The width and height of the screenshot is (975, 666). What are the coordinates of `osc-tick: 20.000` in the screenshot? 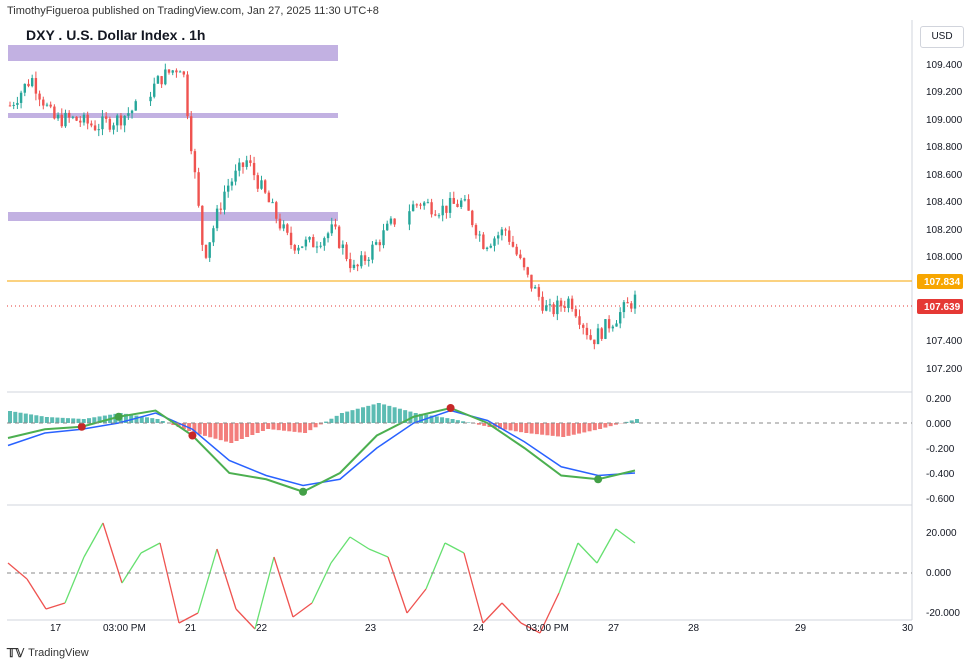 It's located at (941, 533).